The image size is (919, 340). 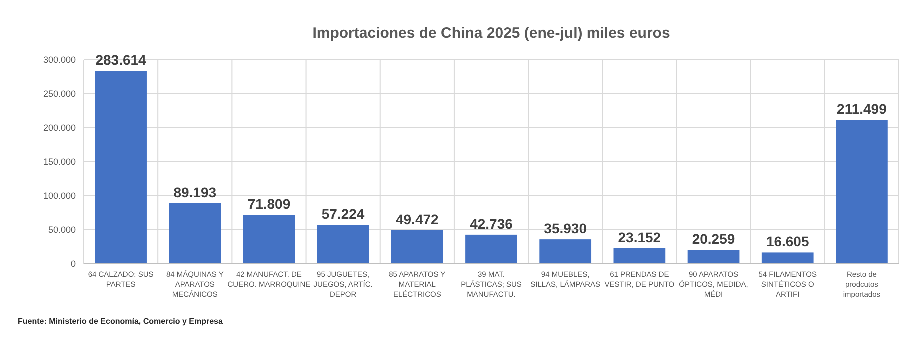 What do you see at coordinates (73, 263) in the screenshot?
I see `y-tick-label: 0` at bounding box center [73, 263].